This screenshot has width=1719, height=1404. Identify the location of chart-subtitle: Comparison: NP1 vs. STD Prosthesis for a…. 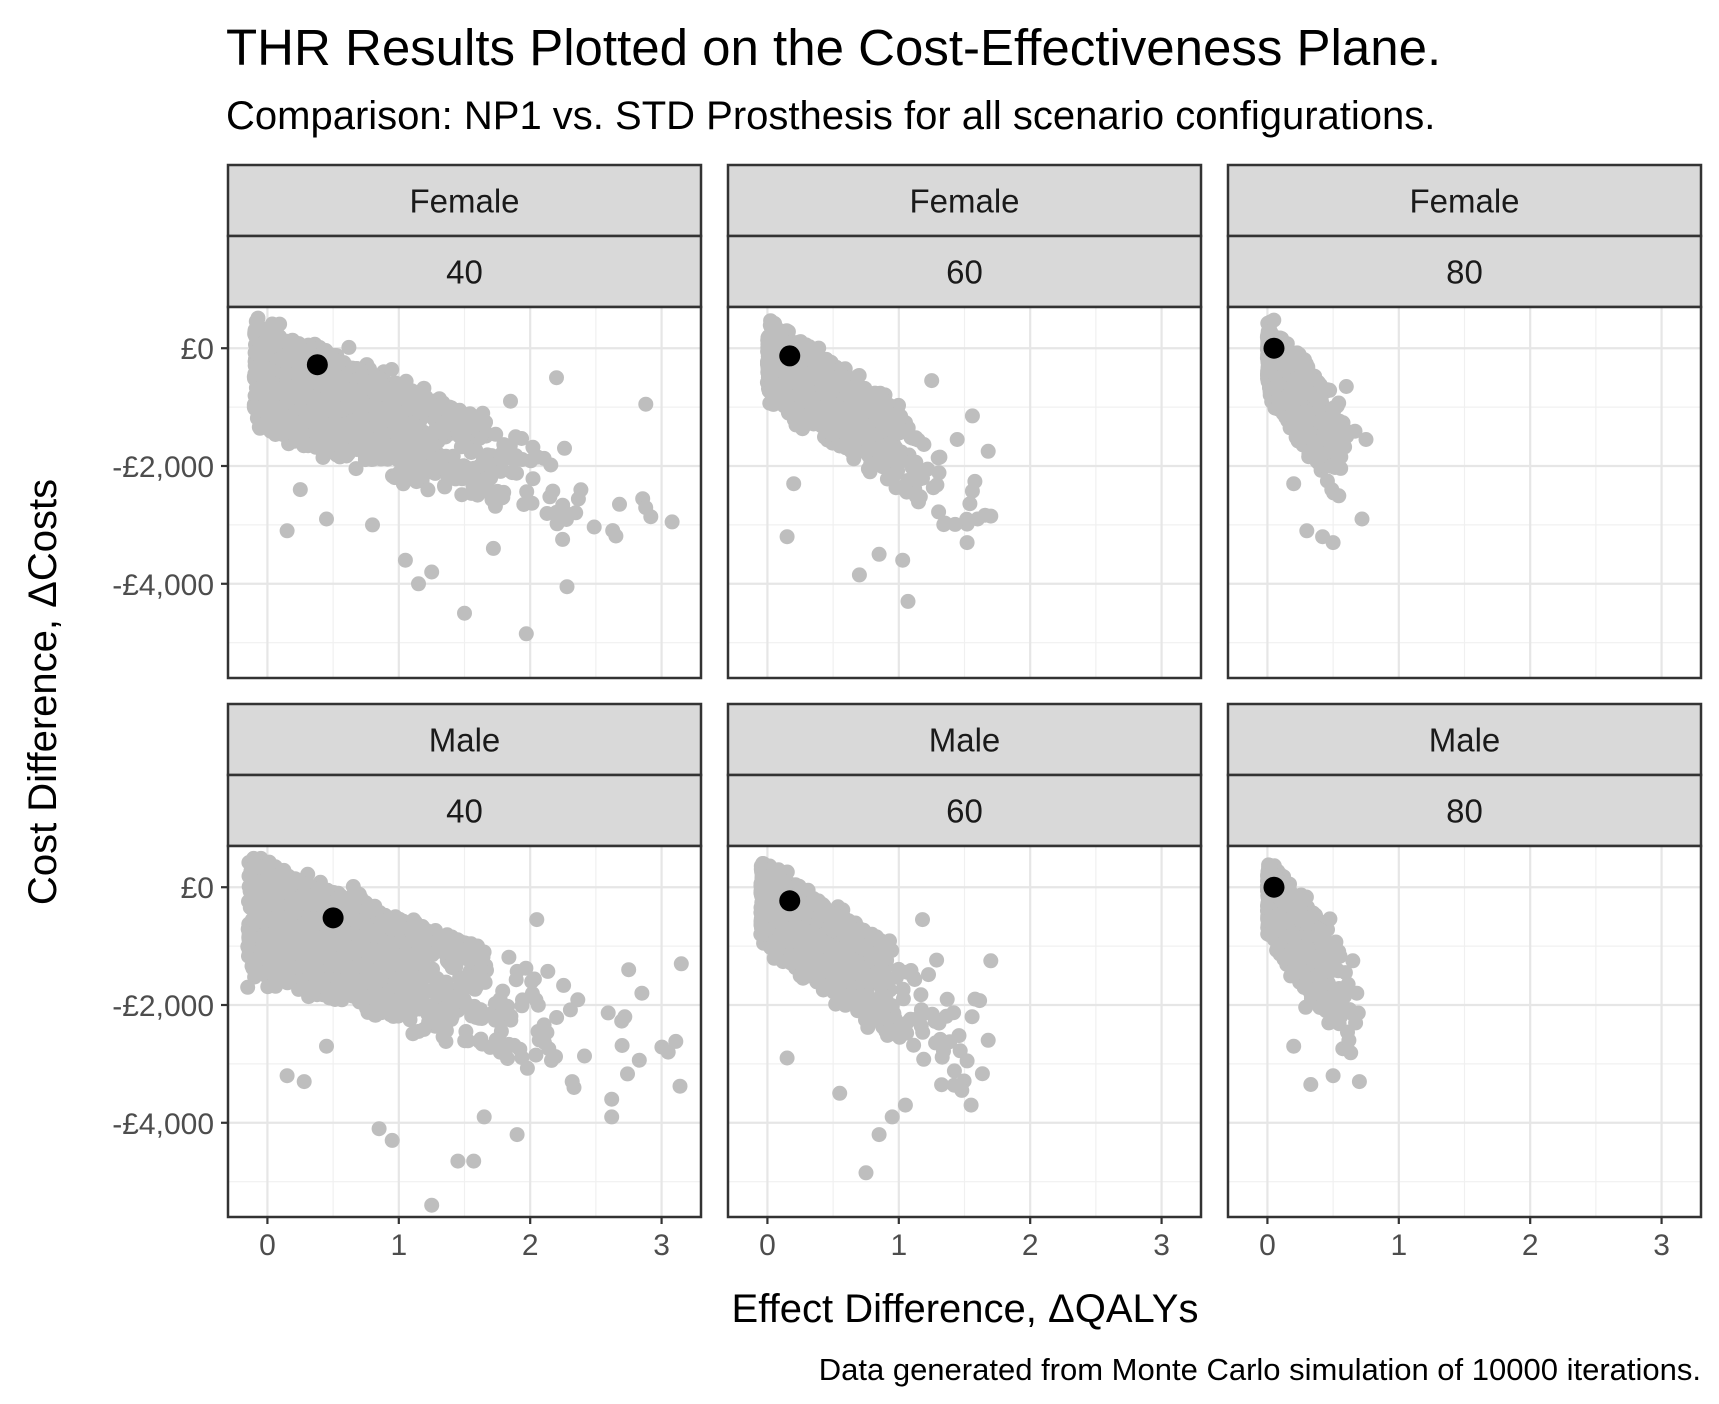
(831, 116).